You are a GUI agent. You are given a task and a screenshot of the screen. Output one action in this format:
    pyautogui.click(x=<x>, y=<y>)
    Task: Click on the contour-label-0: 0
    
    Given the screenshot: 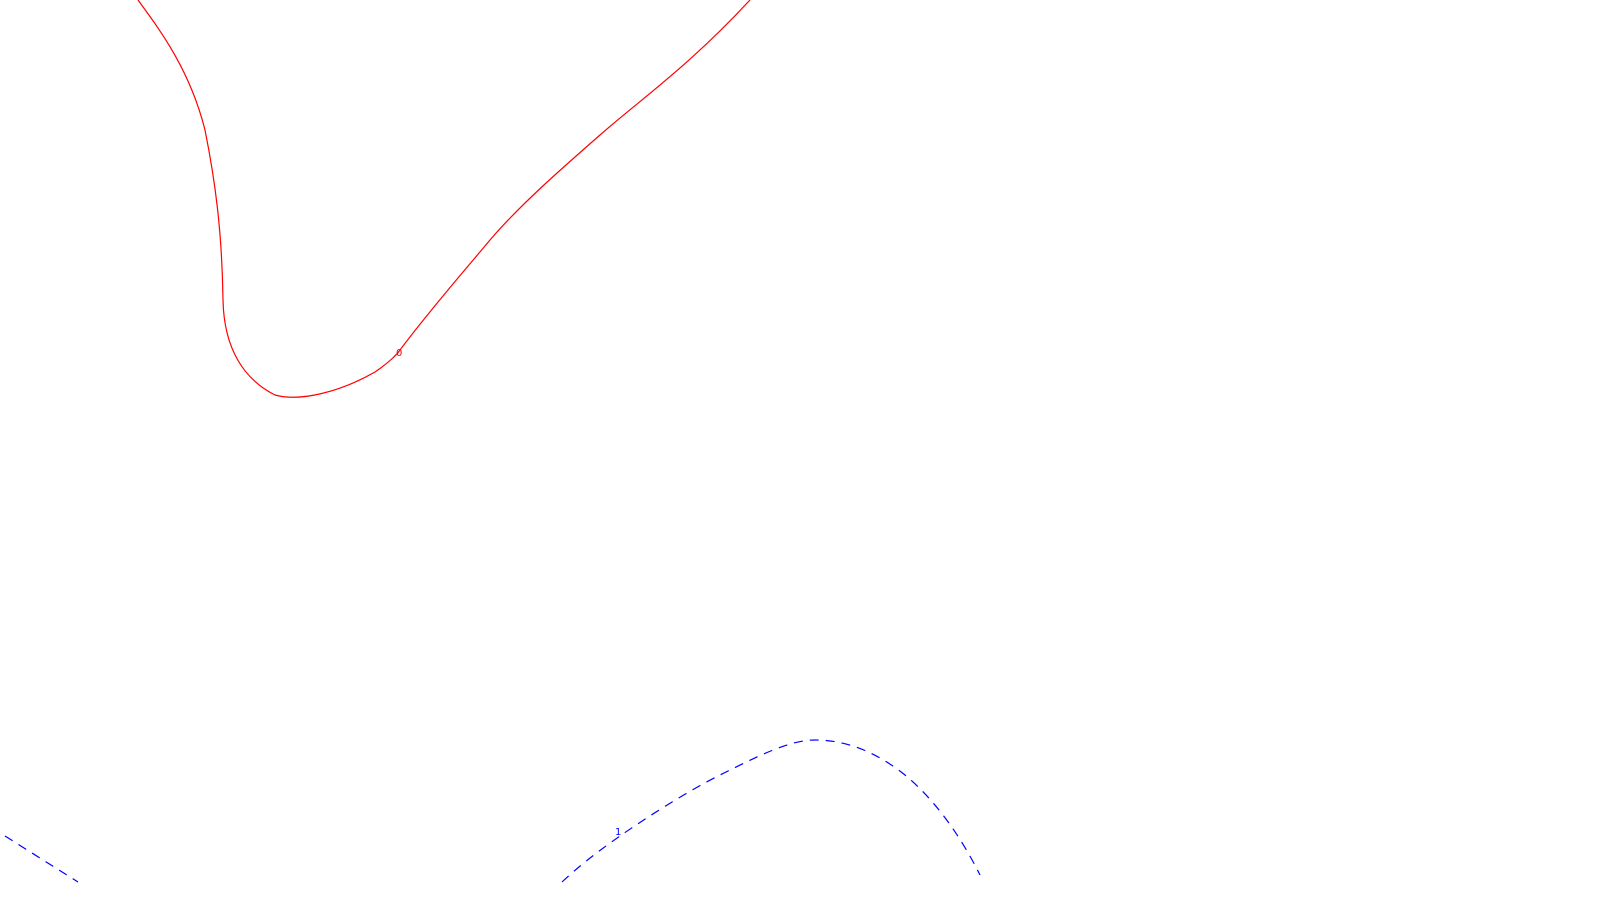 What is the action you would take?
    pyautogui.click(x=399, y=353)
    